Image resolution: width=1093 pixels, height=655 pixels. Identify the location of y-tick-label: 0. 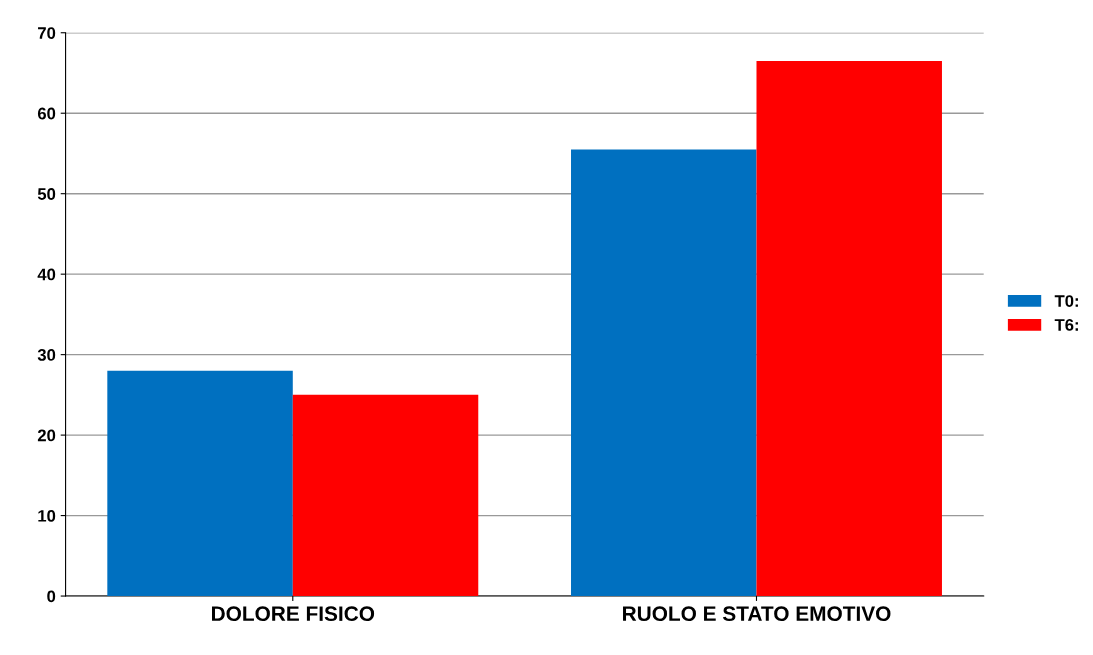
(51, 596).